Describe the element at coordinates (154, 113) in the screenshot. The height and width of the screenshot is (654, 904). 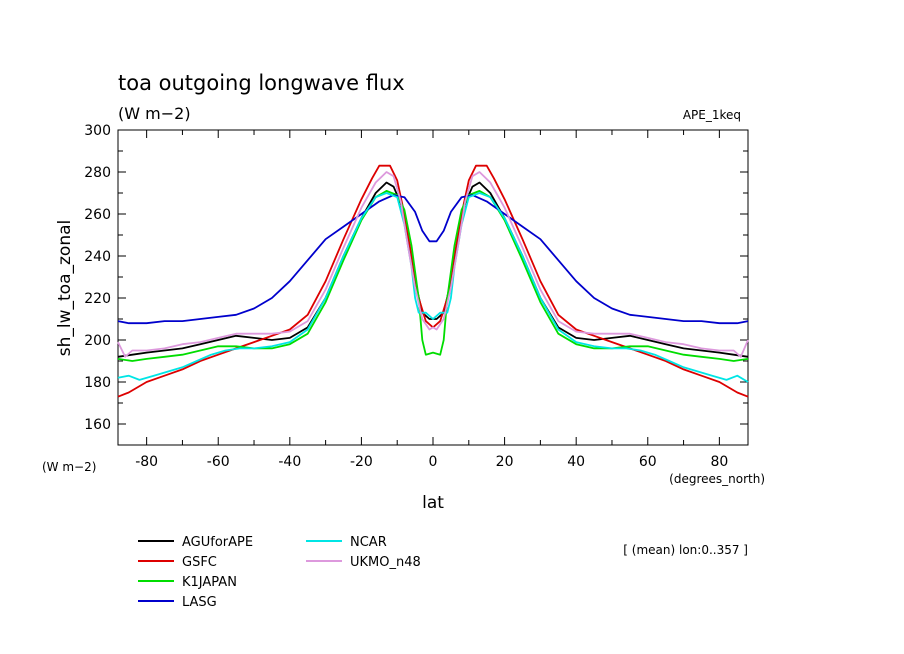
I see `chart-subtitle: (W m−2)` at that location.